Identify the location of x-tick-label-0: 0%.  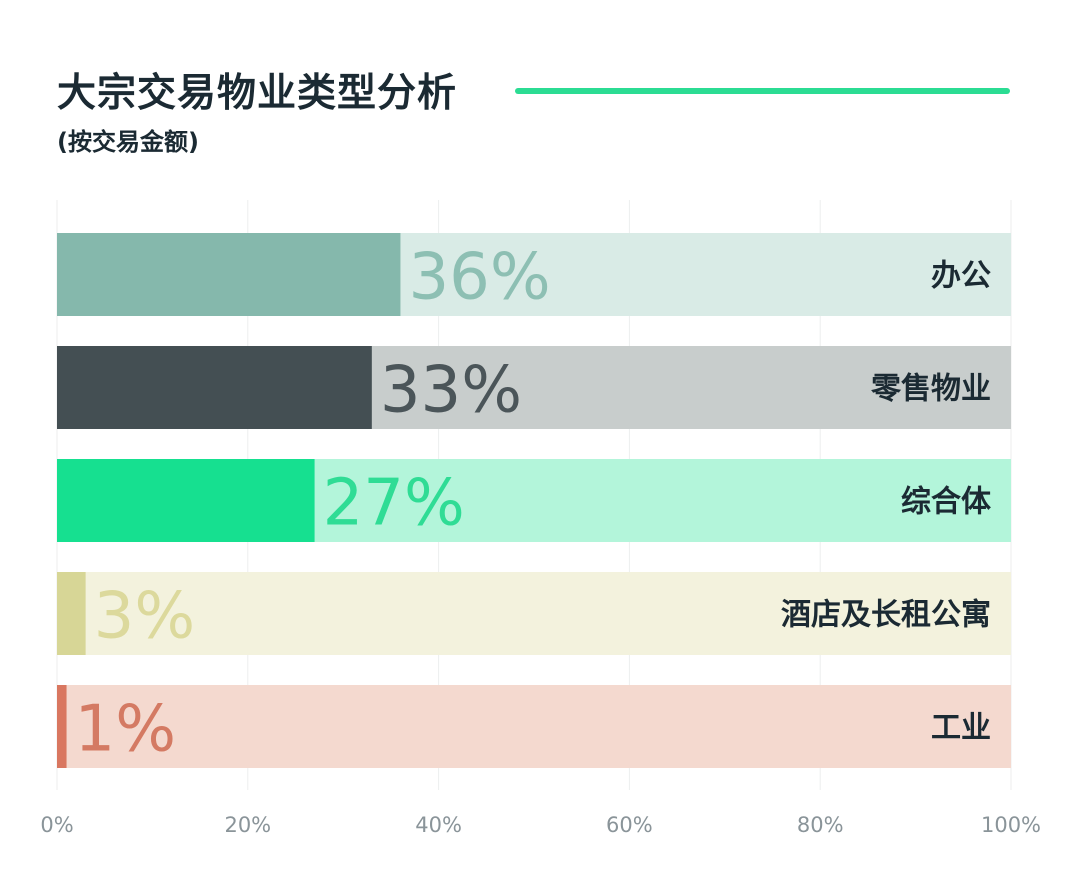
(56, 825).